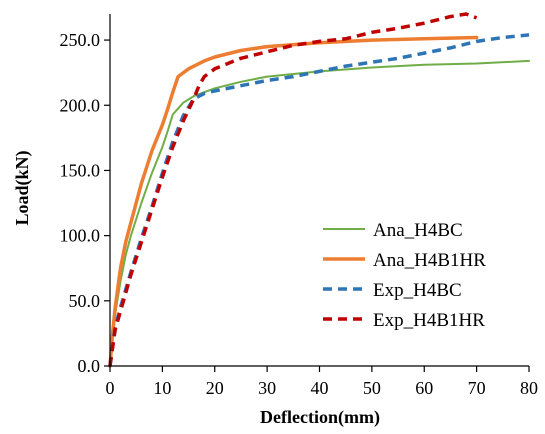  What do you see at coordinates (85, 301) in the screenshot?
I see `y-tick-label: 50.0` at bounding box center [85, 301].